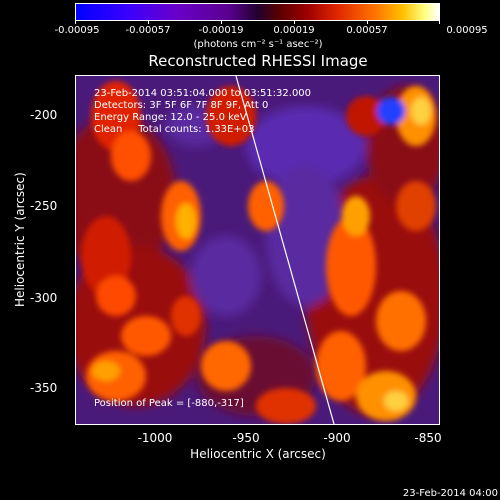 The width and height of the screenshot is (500, 500). Describe the element at coordinates (428, 438) in the screenshot. I see `x-tick-label: -850` at that location.